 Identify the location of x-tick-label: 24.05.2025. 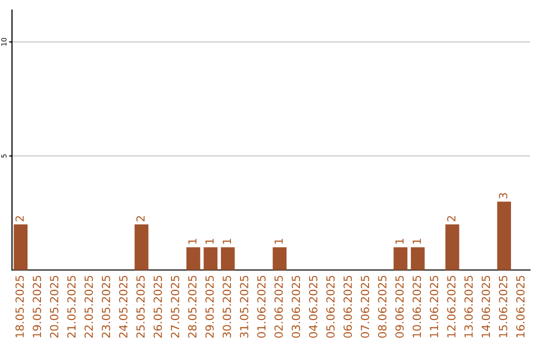
(123, 307).